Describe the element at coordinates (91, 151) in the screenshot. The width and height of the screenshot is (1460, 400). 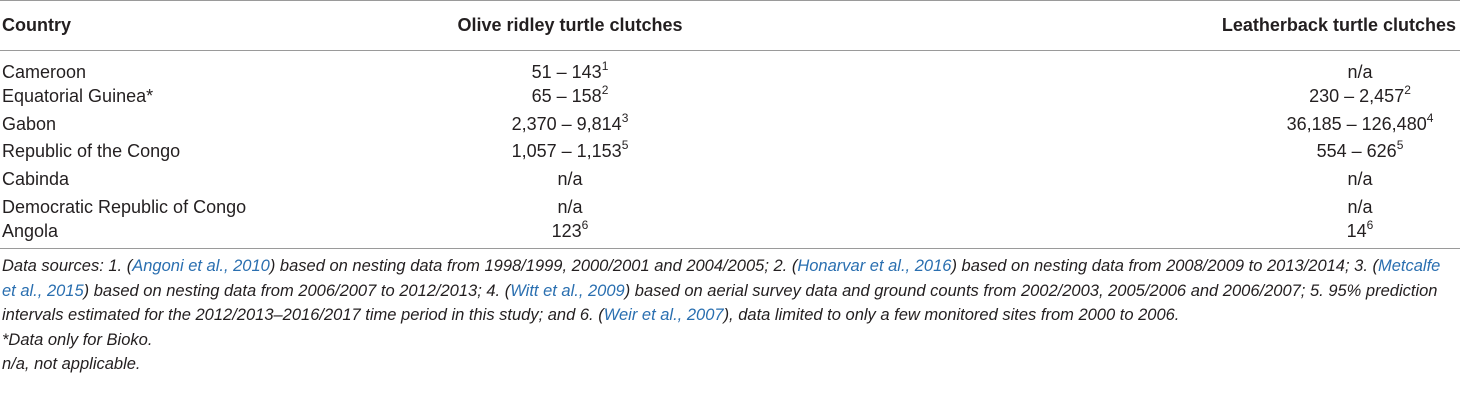
I see `country-cell: Republic of the Congo` at that location.